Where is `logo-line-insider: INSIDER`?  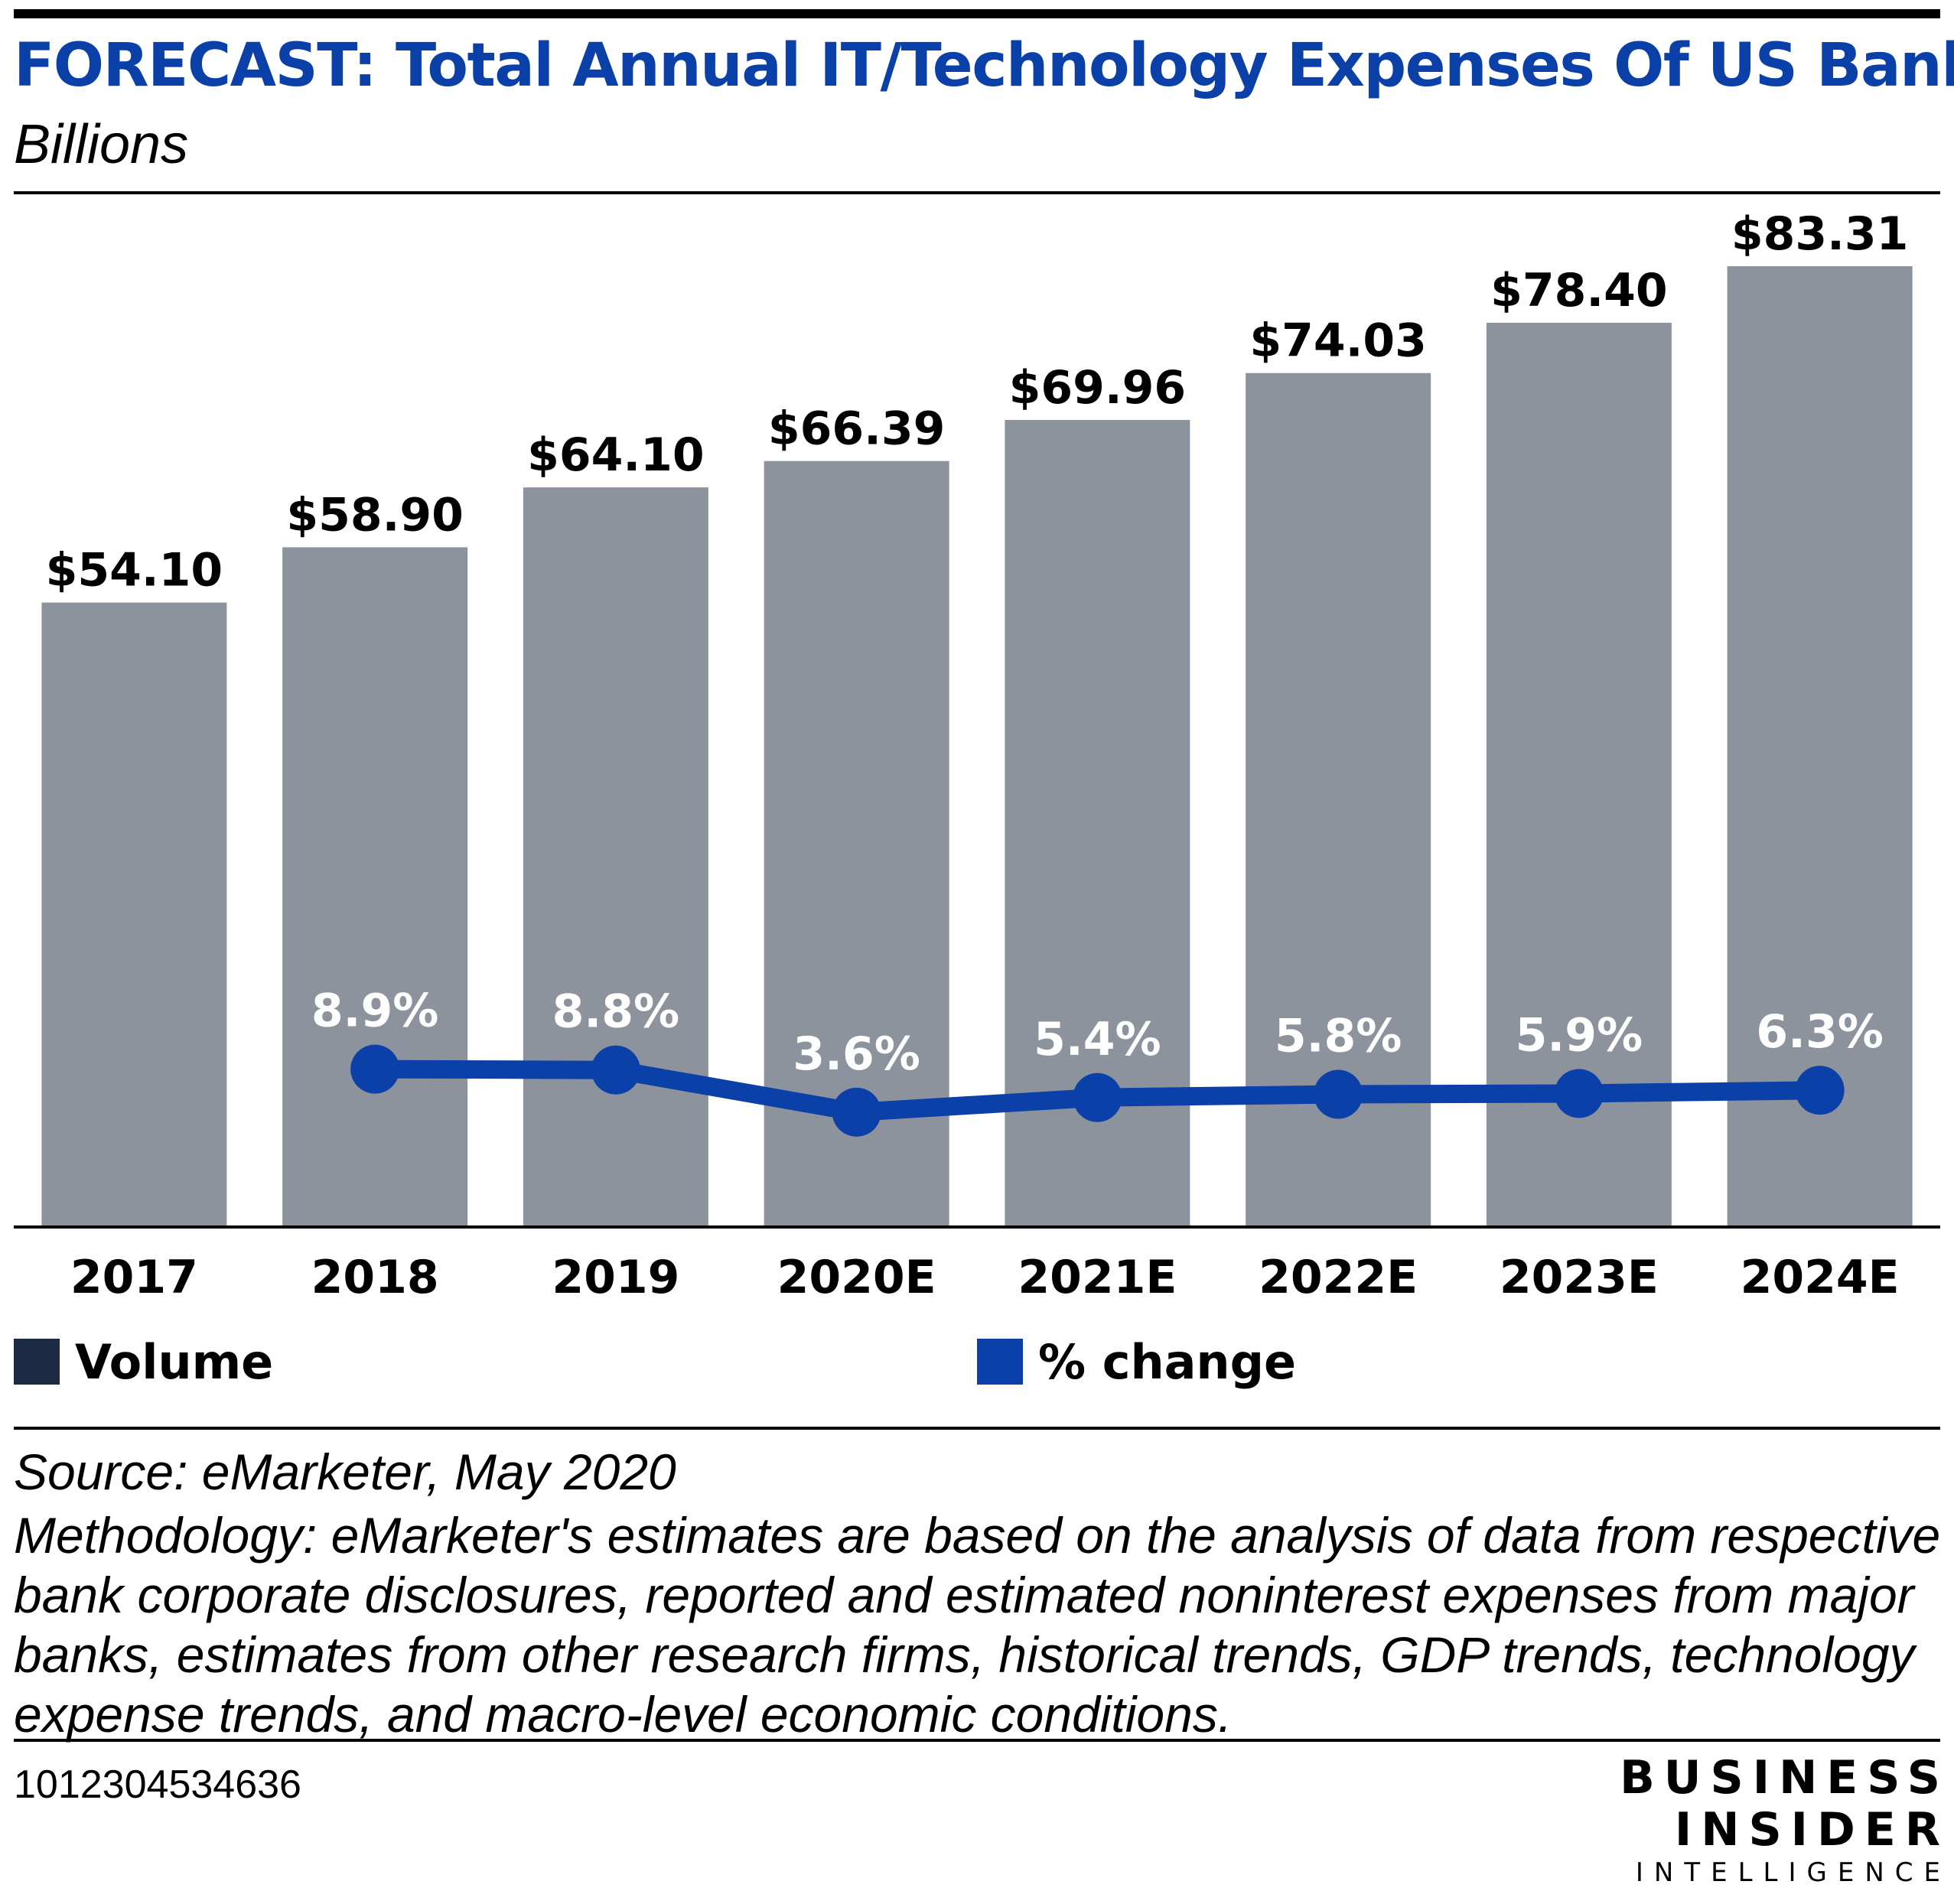 logo-line-insider: INSIDER is located at coordinates (1811, 1830).